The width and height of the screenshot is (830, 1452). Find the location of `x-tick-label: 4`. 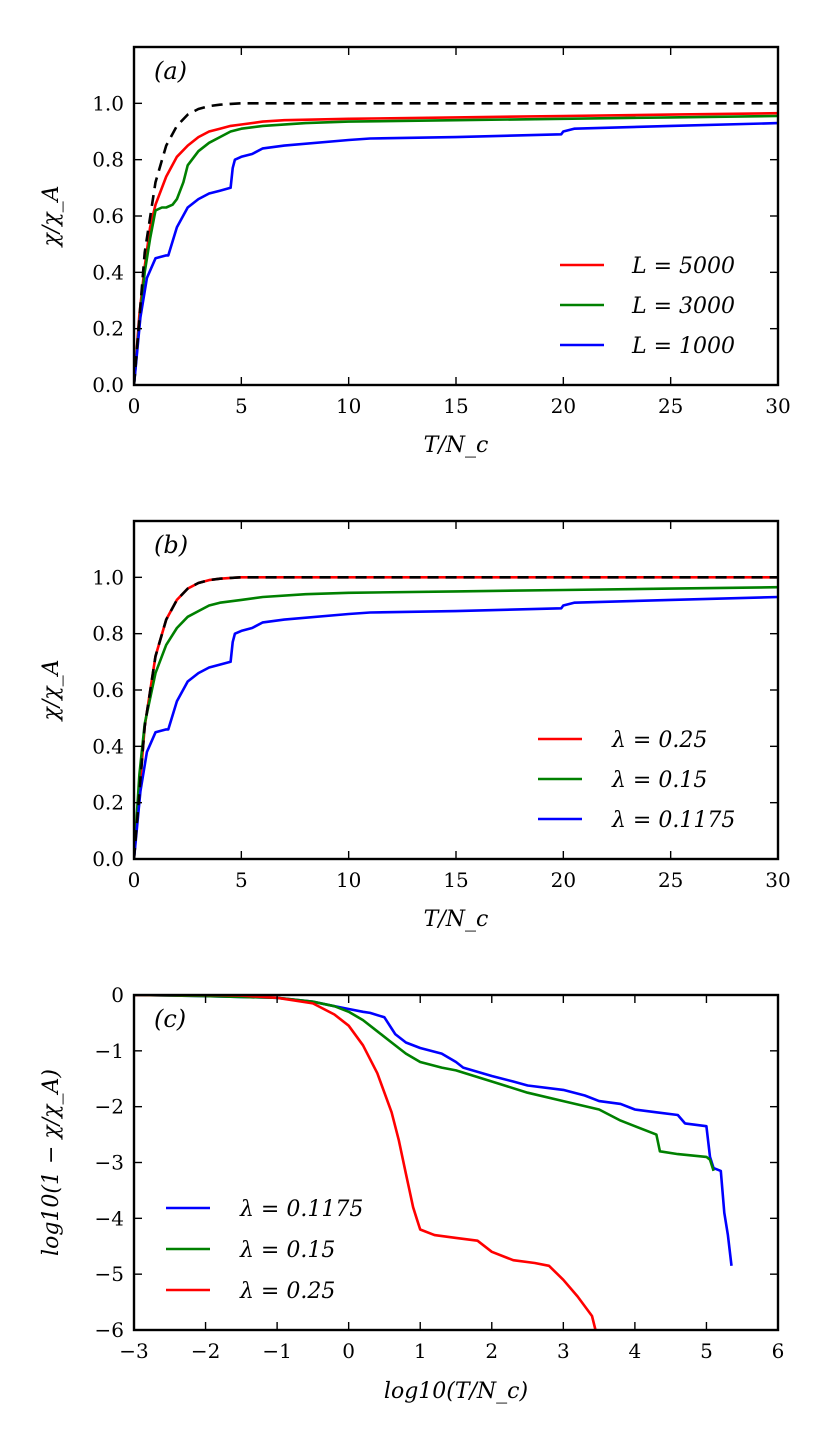

x-tick-label: 4 is located at coordinates (635, 1351).